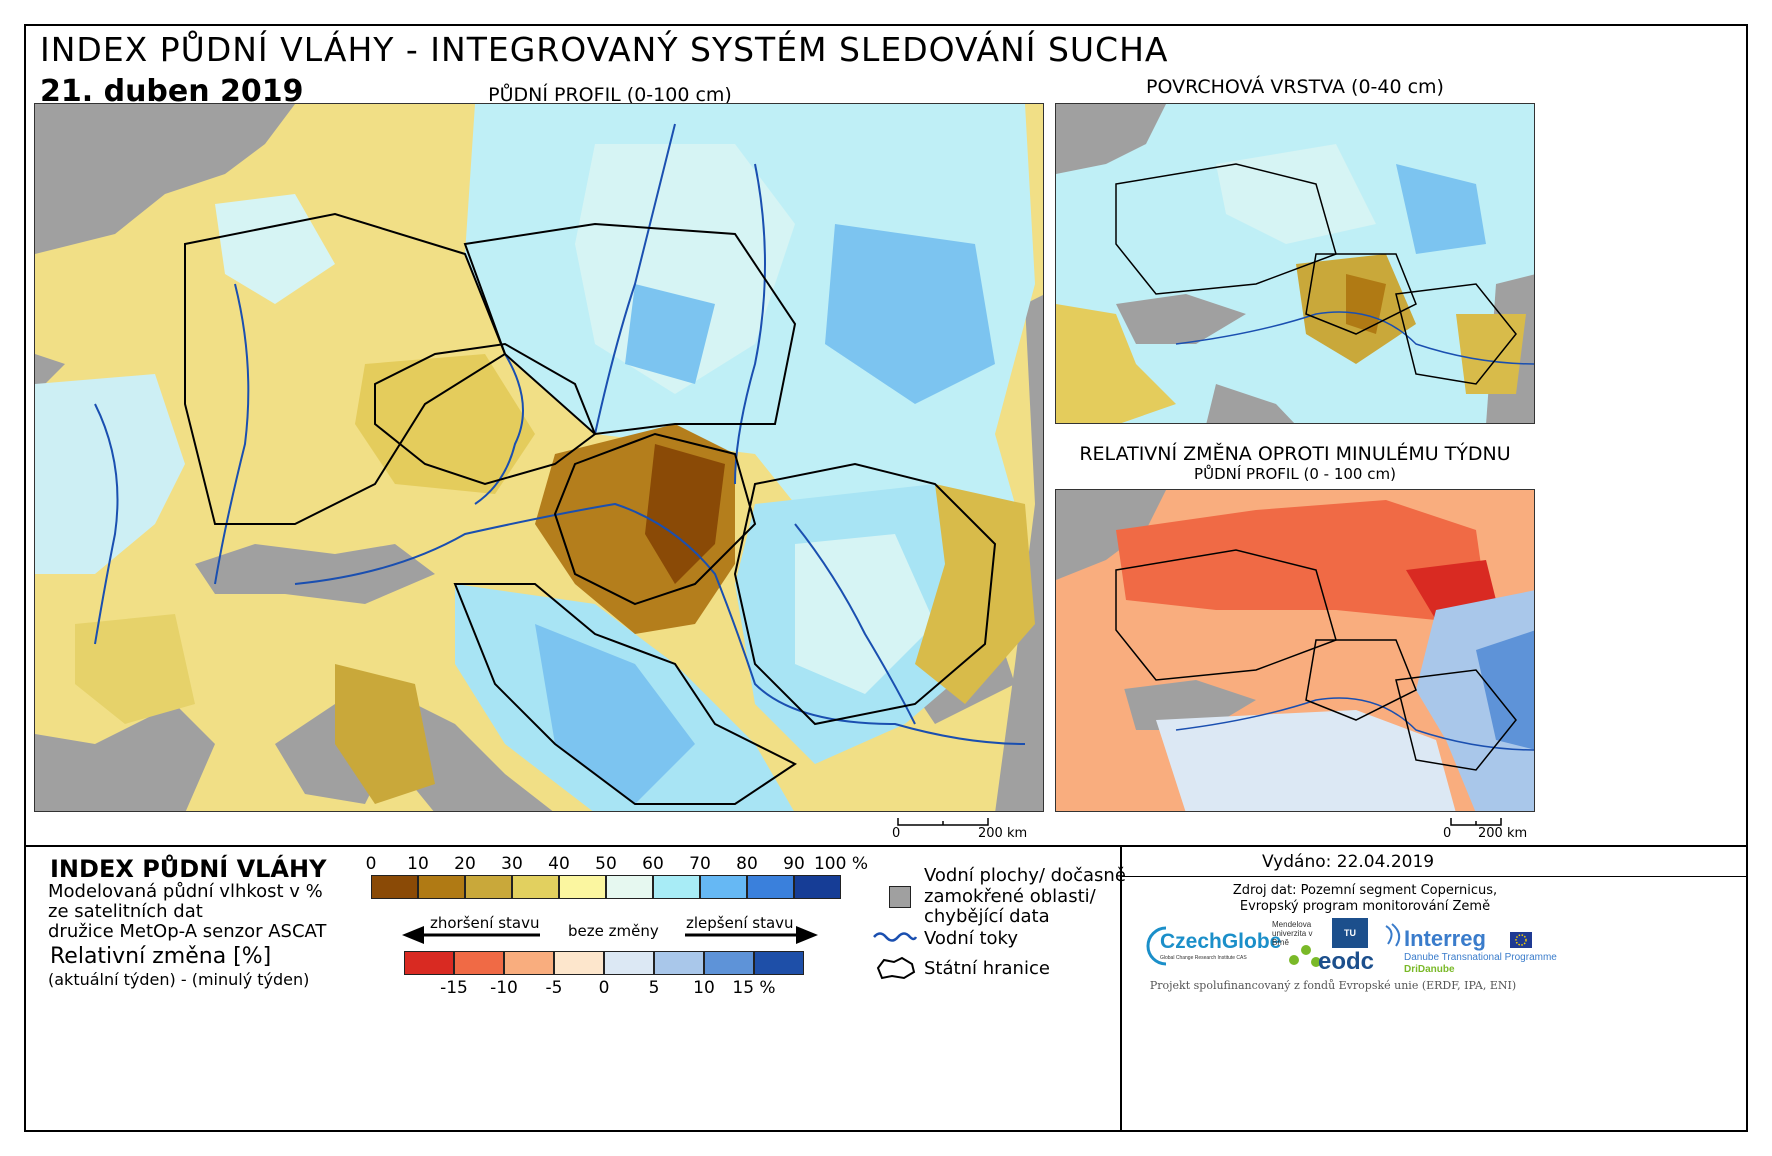 The height and width of the screenshot is (1156, 1772). What do you see at coordinates (161, 956) in the screenshot?
I see `legend-change-title: Relativní změna [%]` at bounding box center [161, 956].